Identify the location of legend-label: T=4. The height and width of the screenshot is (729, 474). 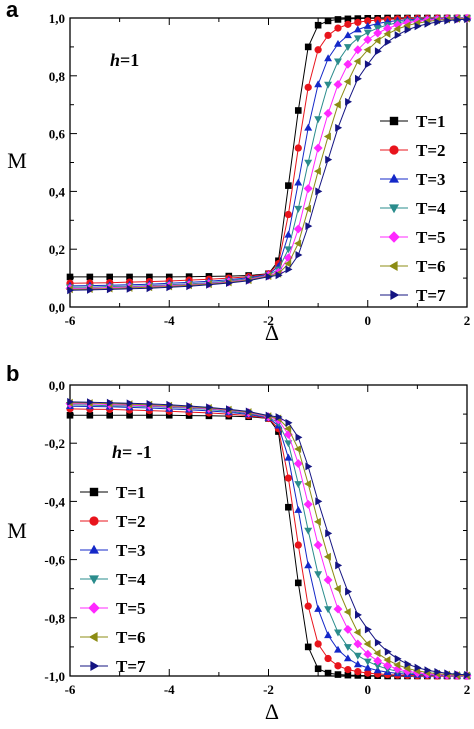
(431, 208).